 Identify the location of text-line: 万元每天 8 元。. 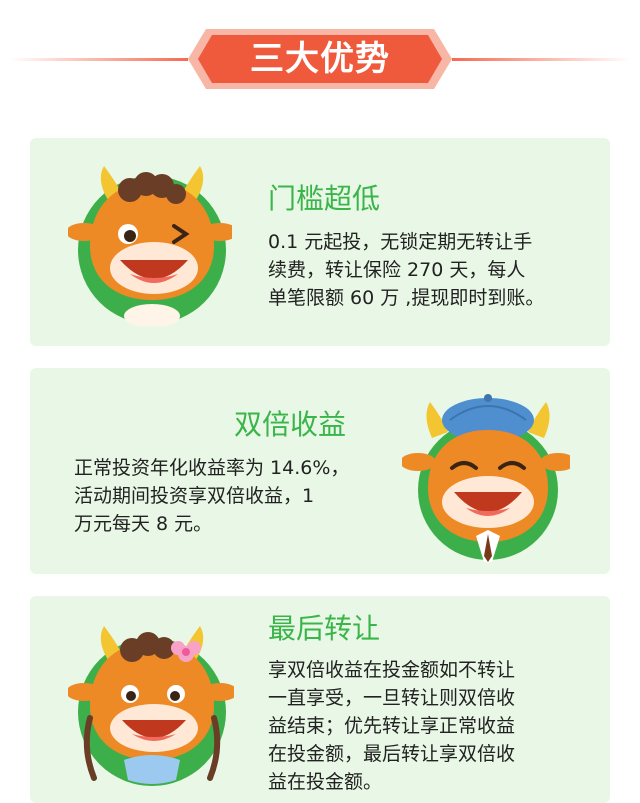
(143, 524).